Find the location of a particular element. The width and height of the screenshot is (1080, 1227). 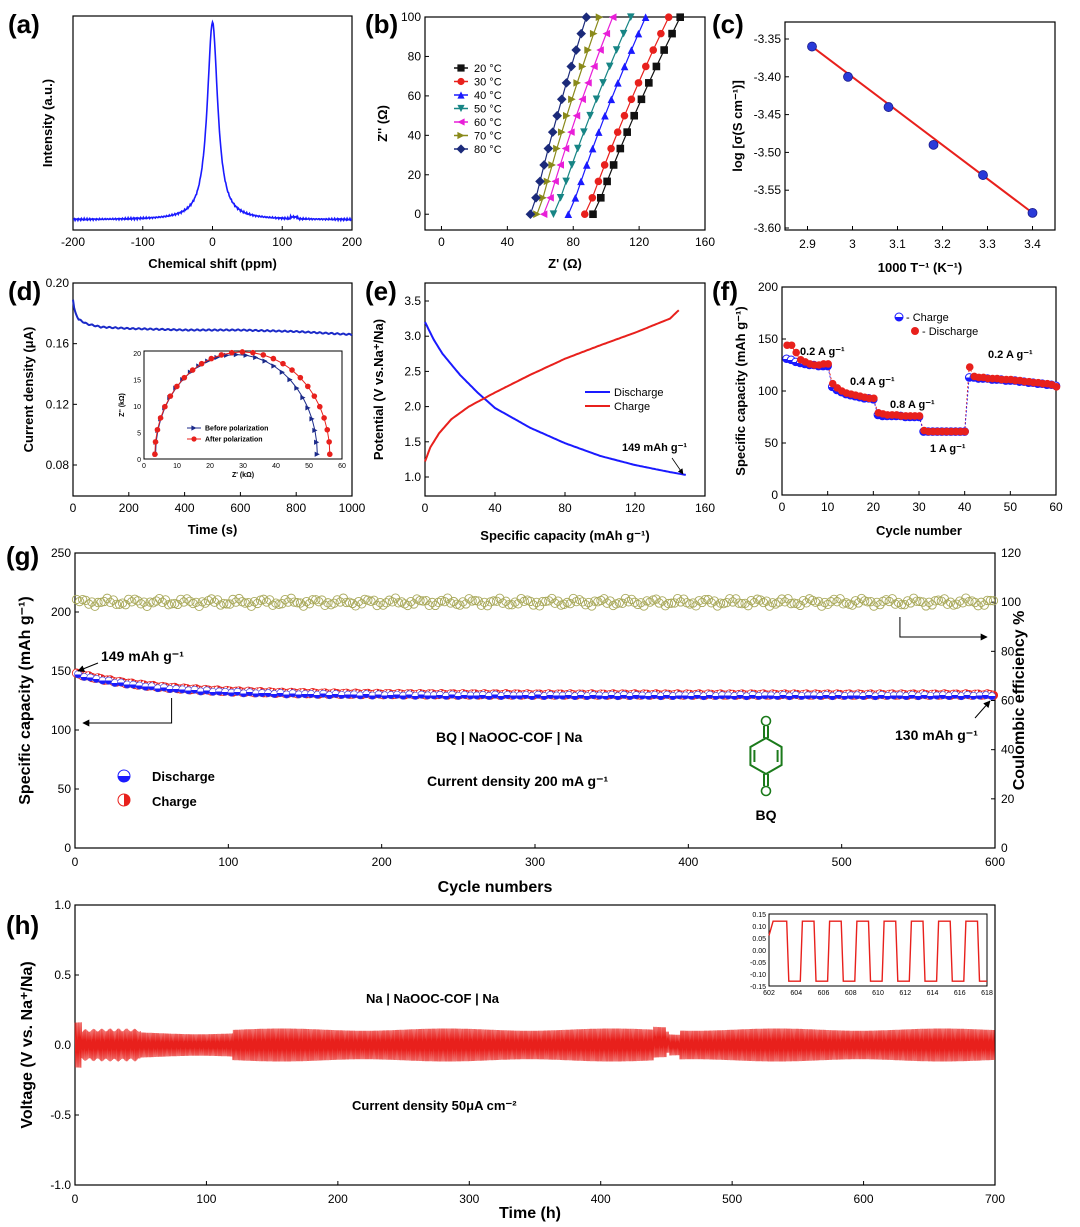

legend-label: 40 °C is located at coordinates (488, 96).